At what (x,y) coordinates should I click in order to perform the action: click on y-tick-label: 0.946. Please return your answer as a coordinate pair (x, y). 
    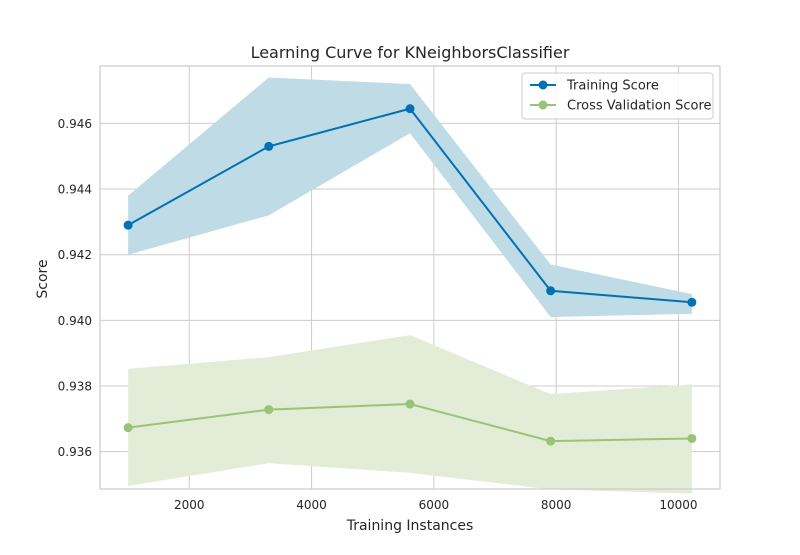
    Looking at the image, I should click on (75, 124).